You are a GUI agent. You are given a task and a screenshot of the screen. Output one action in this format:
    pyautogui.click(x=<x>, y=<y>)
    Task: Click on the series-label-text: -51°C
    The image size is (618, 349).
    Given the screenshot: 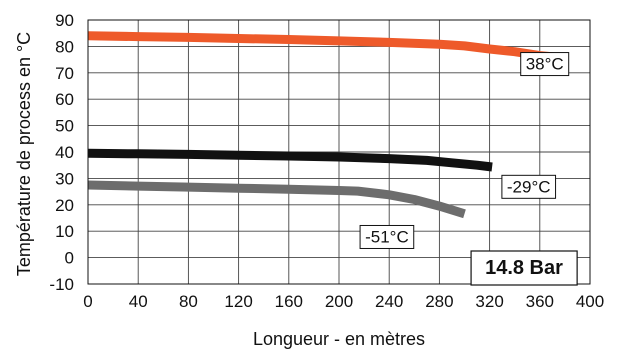 What is the action you would take?
    pyautogui.click(x=387, y=236)
    